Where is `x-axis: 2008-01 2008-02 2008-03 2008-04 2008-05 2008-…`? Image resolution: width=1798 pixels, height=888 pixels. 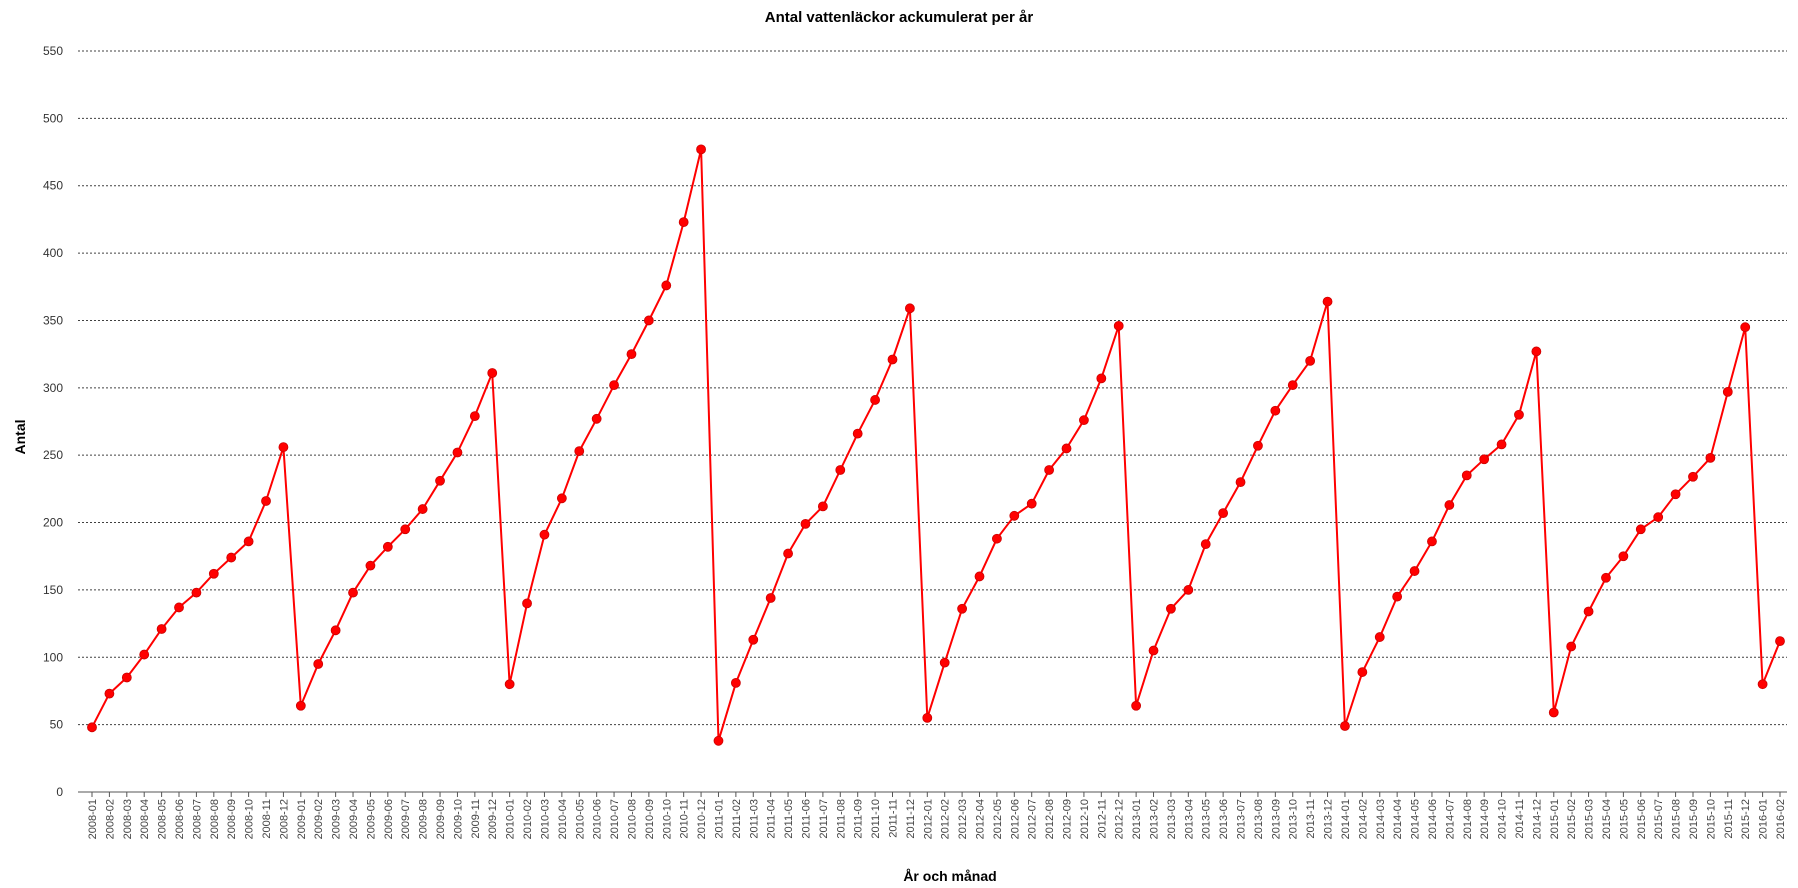 x-axis: 2008-01 2008-02 2008-03 2008-04 2008-05 2008-… is located at coordinates (932, 815).